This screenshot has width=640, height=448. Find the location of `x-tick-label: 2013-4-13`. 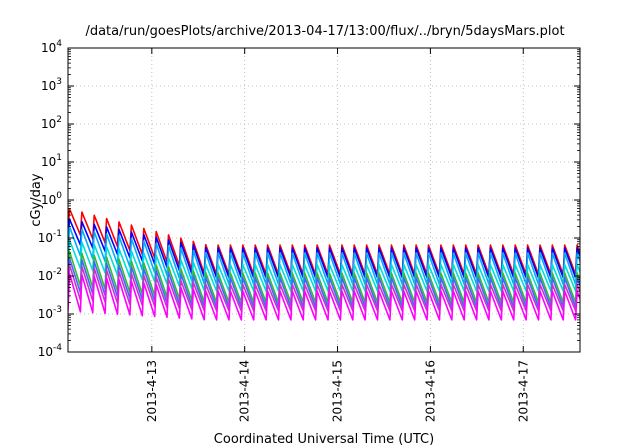

x-tick-label: 2013-4-13 is located at coordinates (152, 391).